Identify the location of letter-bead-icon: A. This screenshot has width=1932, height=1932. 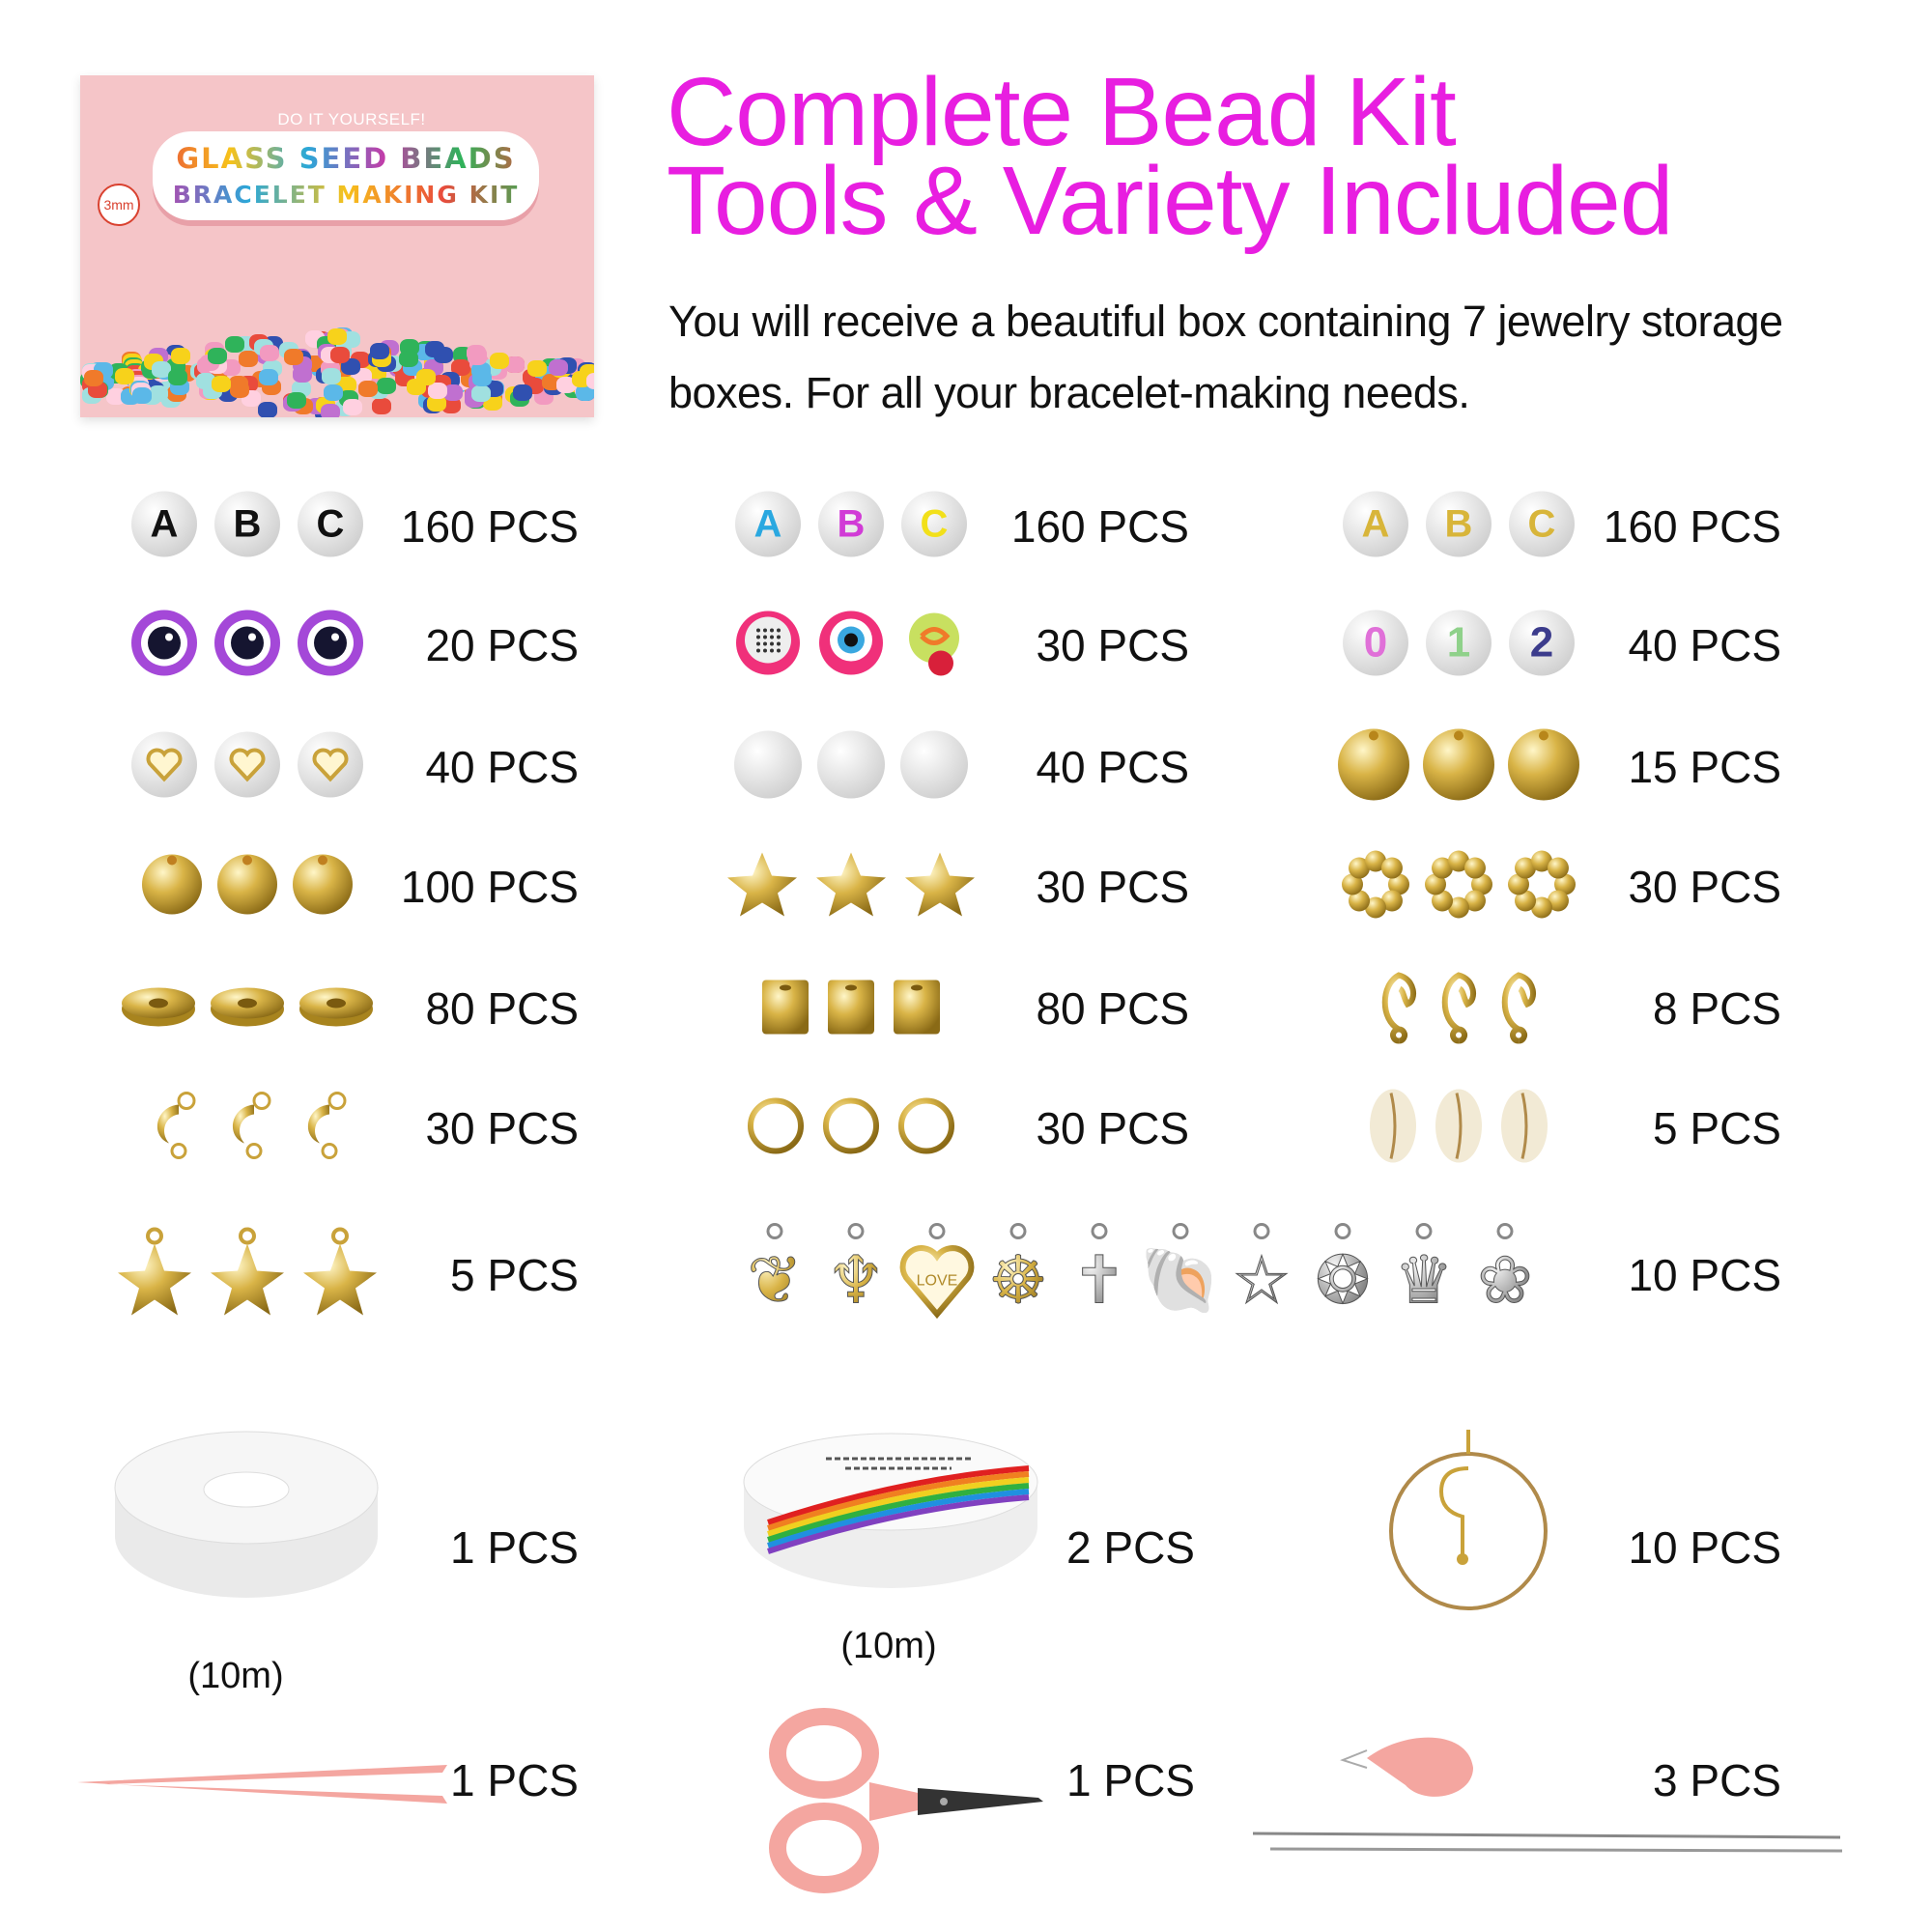
(1375, 527).